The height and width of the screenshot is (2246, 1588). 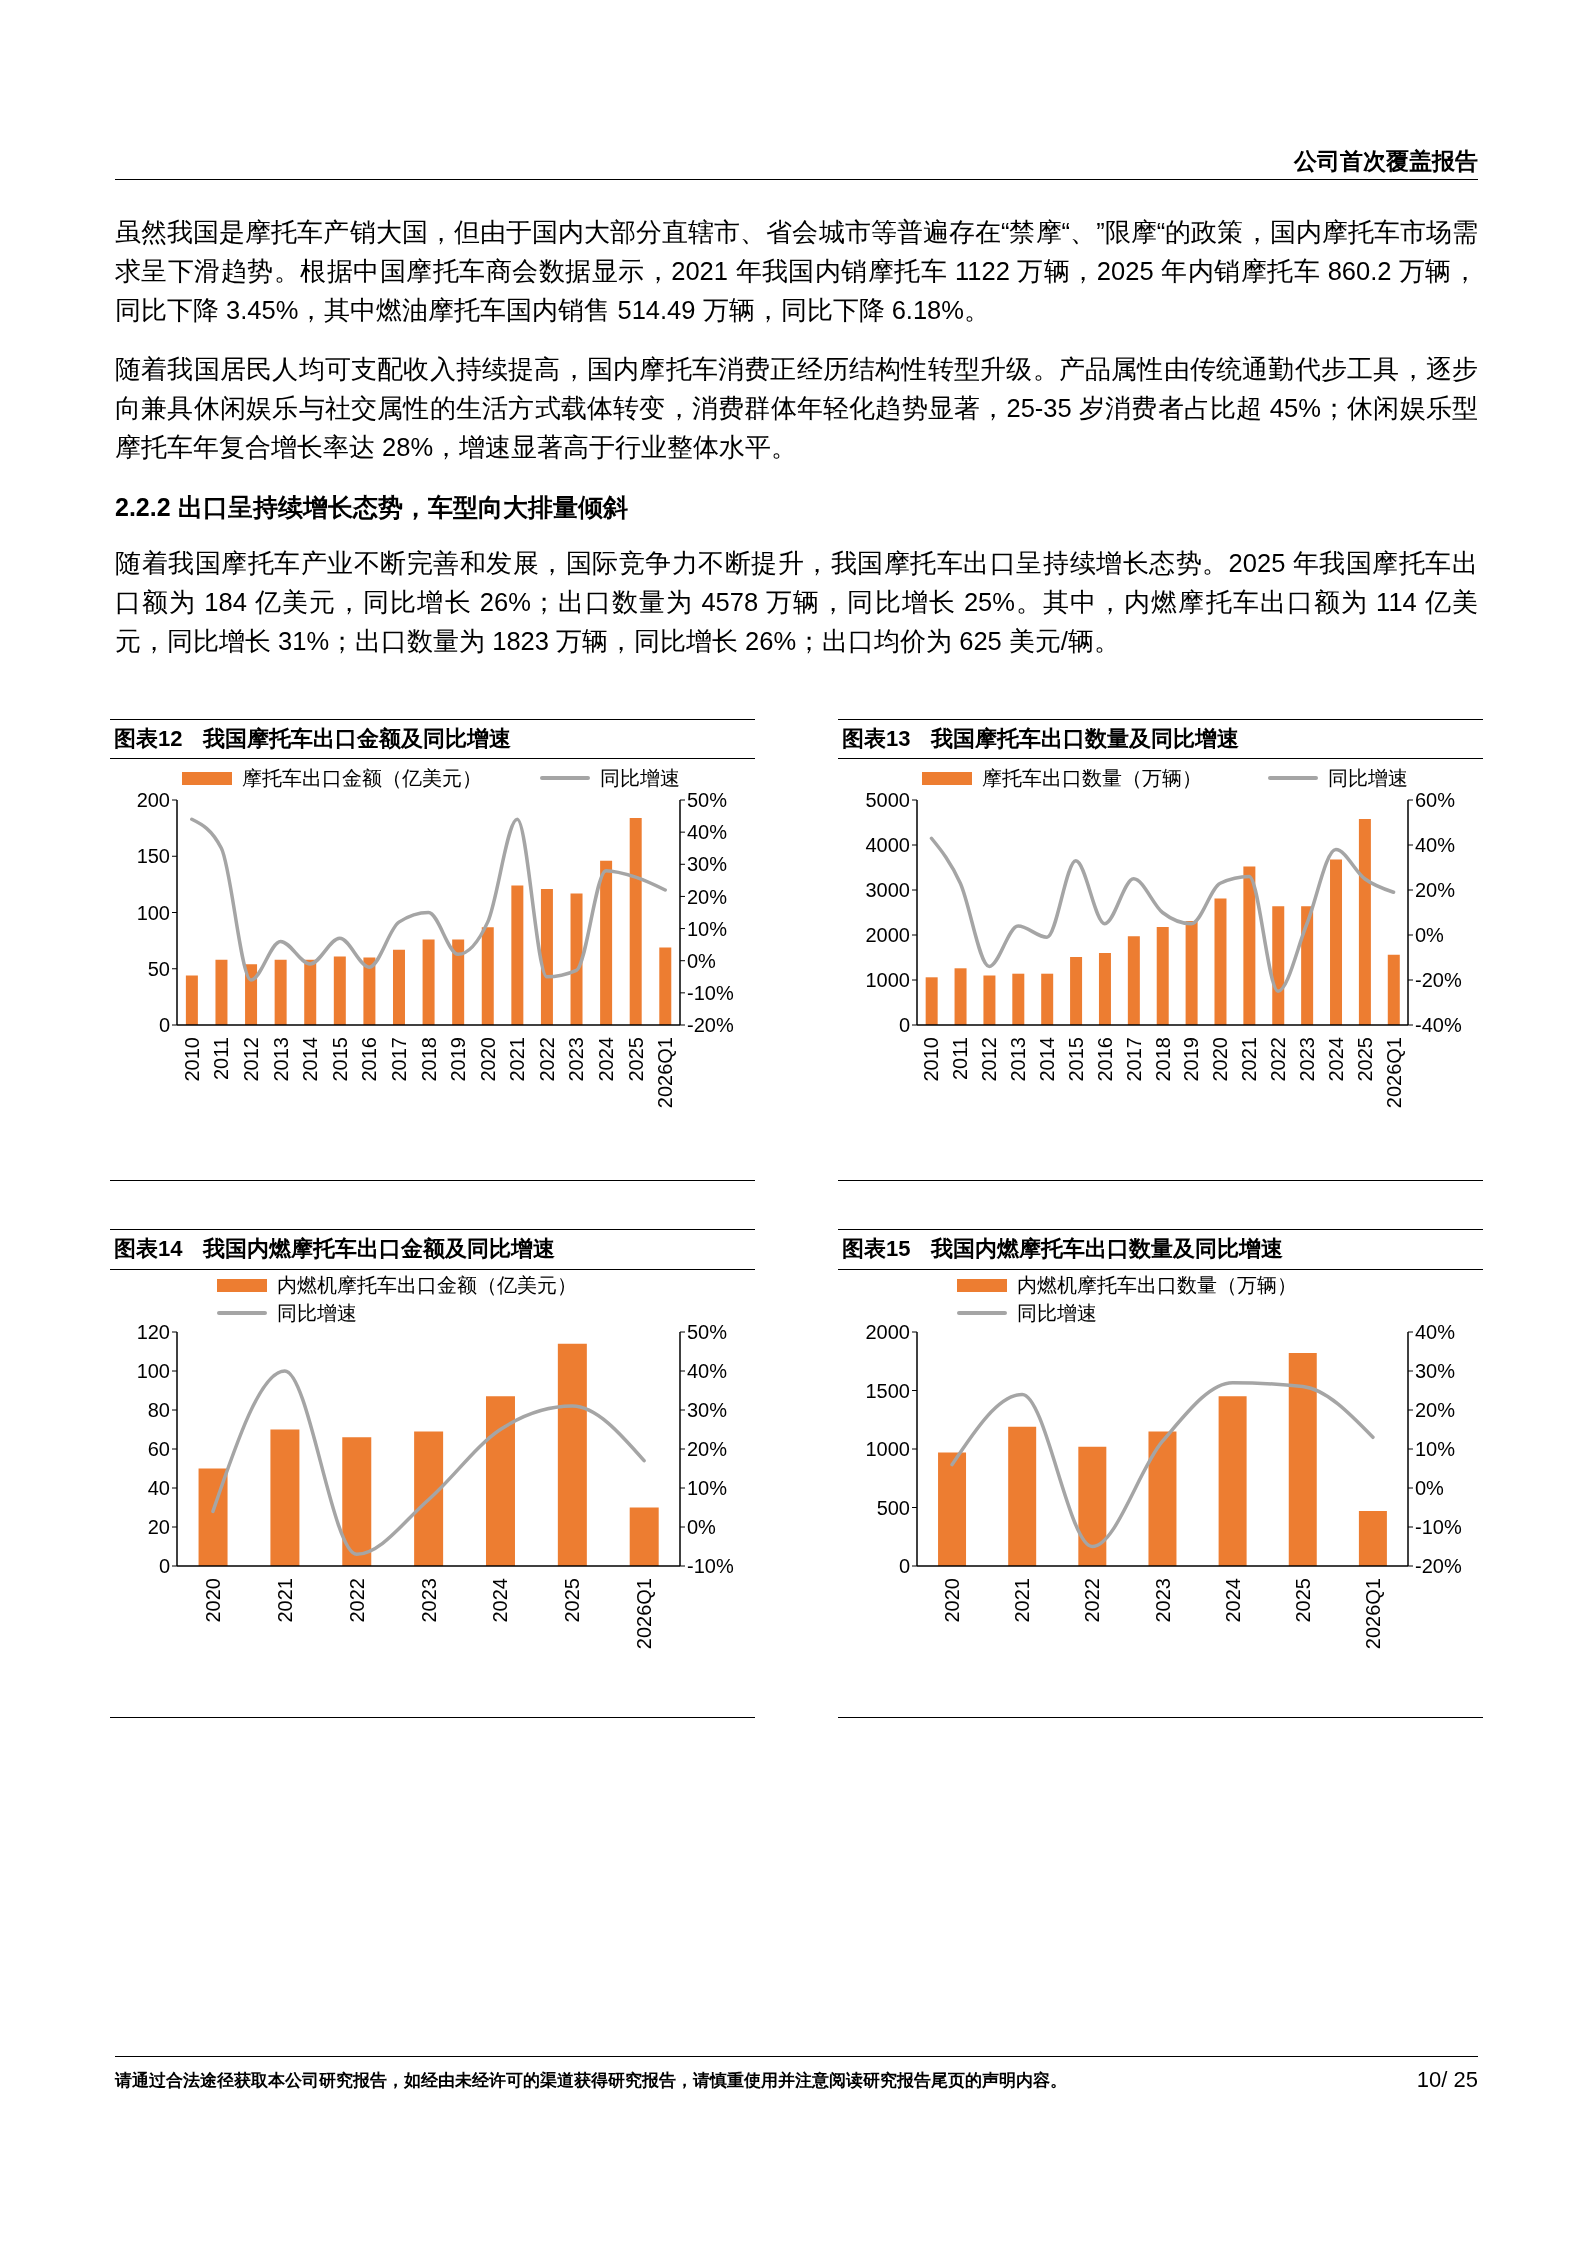 What do you see at coordinates (1191, 1059) in the screenshot?
I see `x-tick-label: 2019` at bounding box center [1191, 1059].